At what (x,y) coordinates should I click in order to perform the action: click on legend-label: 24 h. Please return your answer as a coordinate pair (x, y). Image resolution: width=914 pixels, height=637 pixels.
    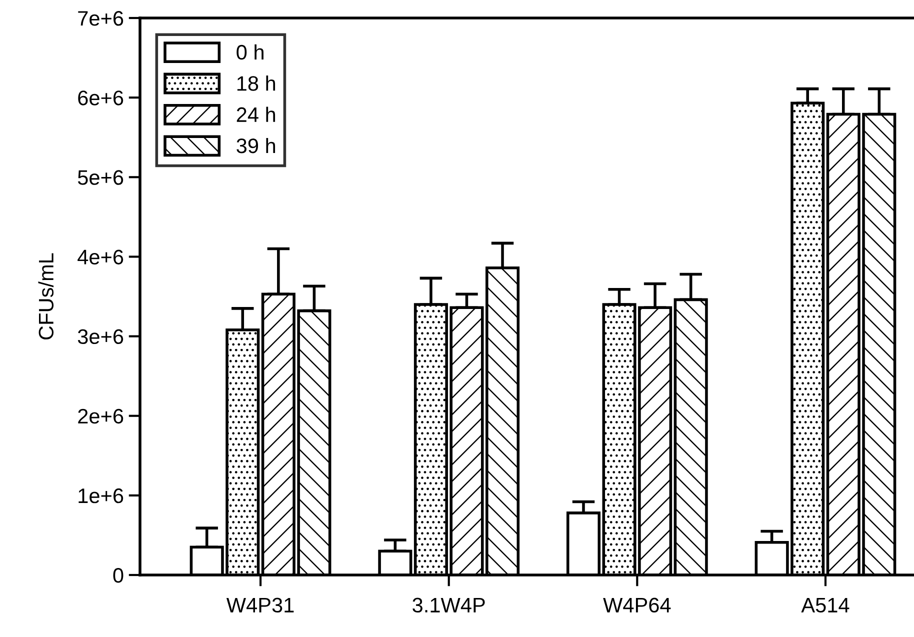
    Looking at the image, I should click on (256, 114).